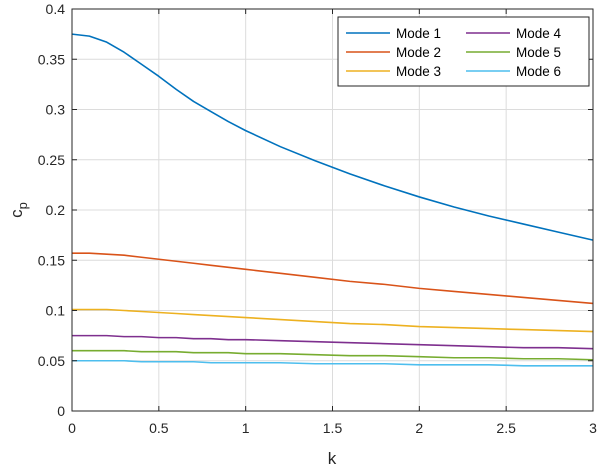  I want to click on y-axis-label: cp, so click(18, 210).